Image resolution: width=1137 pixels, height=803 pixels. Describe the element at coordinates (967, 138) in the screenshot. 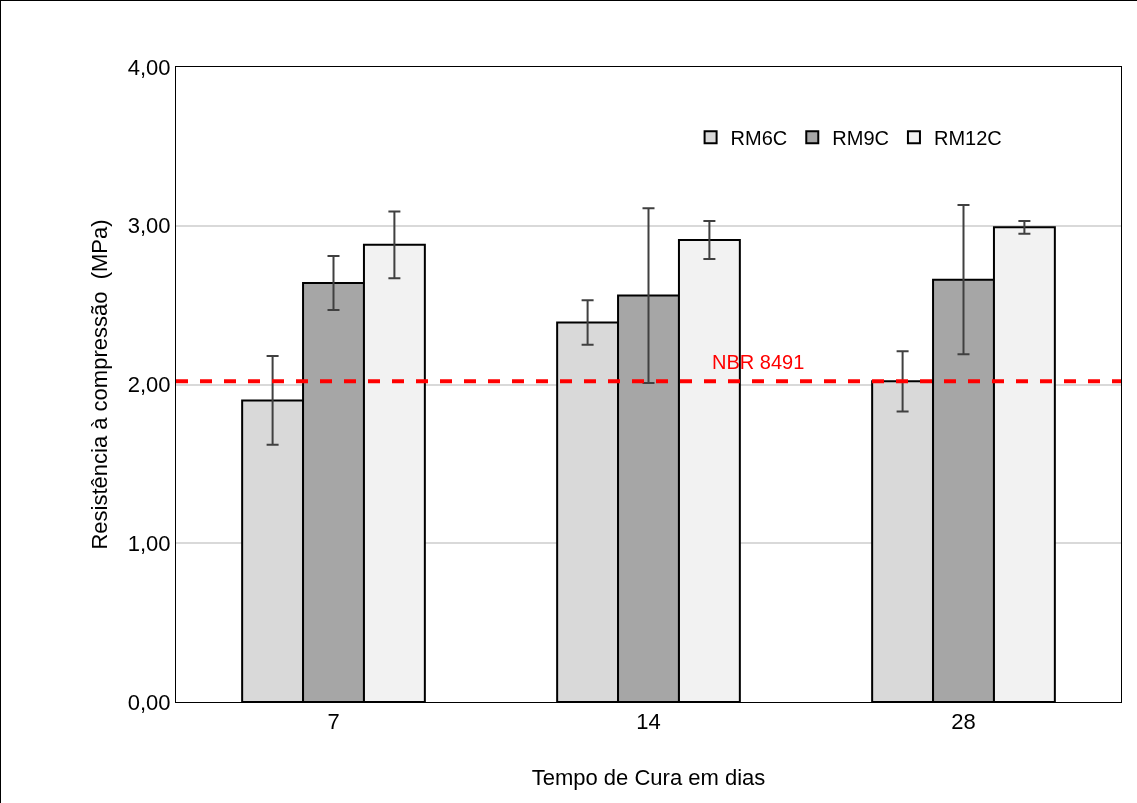

I see `legend-label: RM12C` at that location.